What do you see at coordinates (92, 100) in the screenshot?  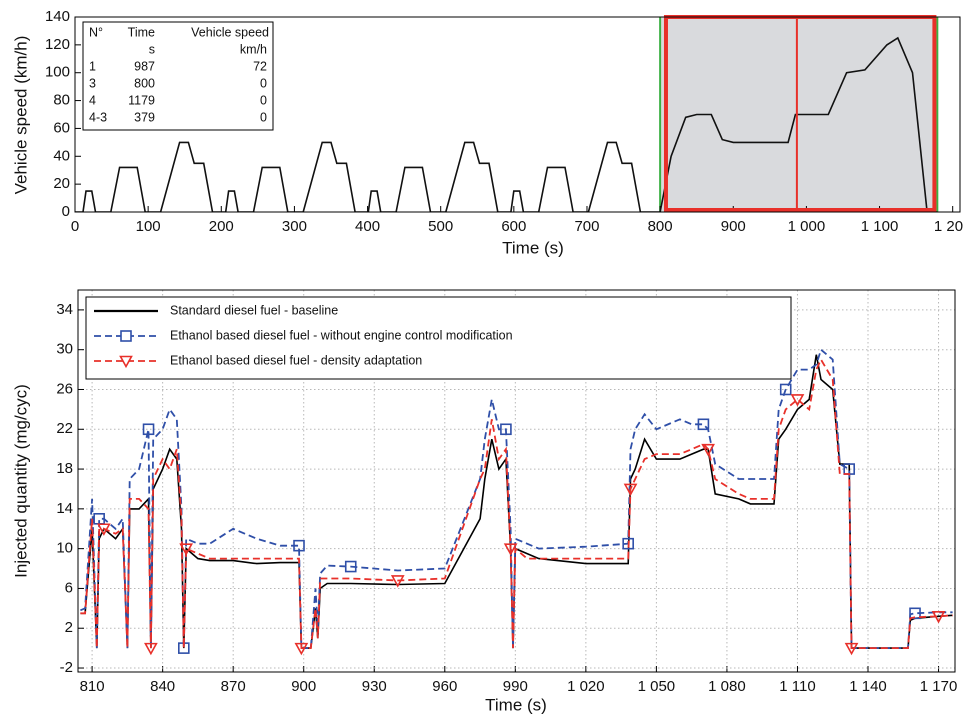 I see `table-cell: 4` at bounding box center [92, 100].